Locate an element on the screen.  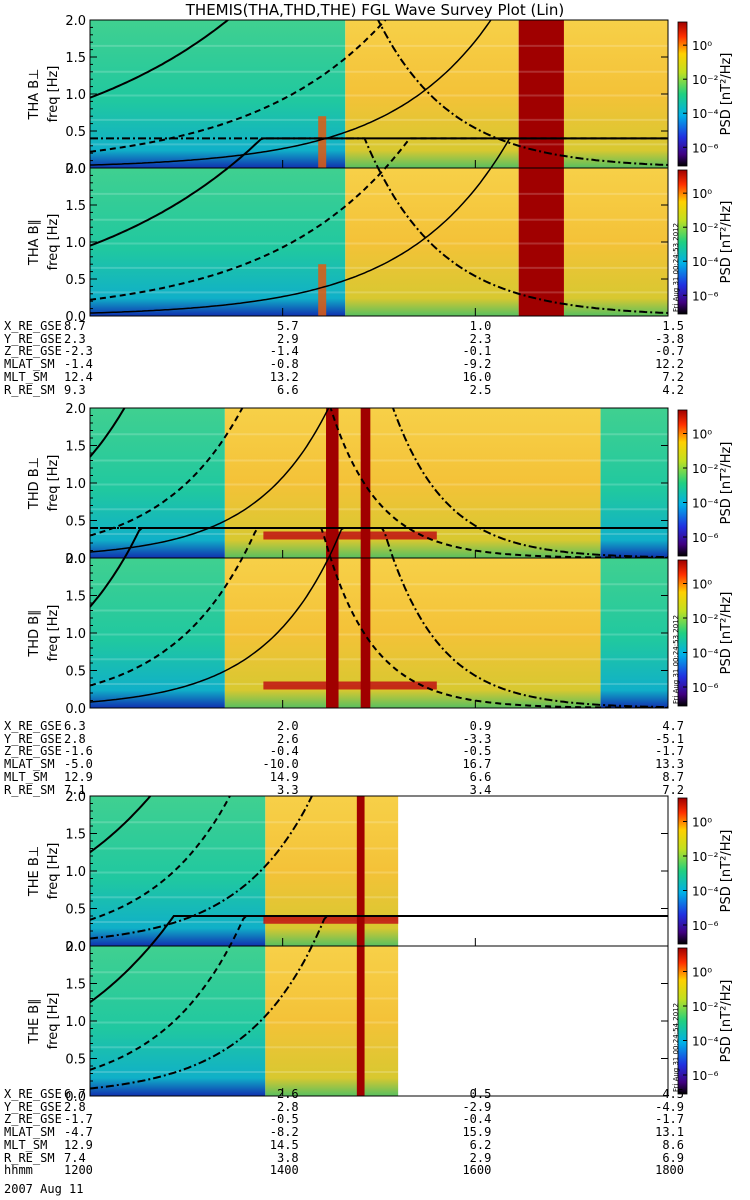
ephemeris-value: 16.7 is located at coordinates (477, 764).